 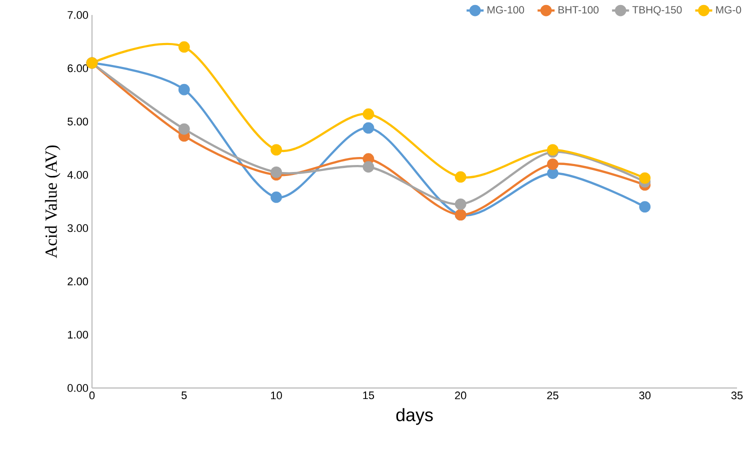 What do you see at coordinates (552, 396) in the screenshot?
I see `x-tick-label: 25` at bounding box center [552, 396].